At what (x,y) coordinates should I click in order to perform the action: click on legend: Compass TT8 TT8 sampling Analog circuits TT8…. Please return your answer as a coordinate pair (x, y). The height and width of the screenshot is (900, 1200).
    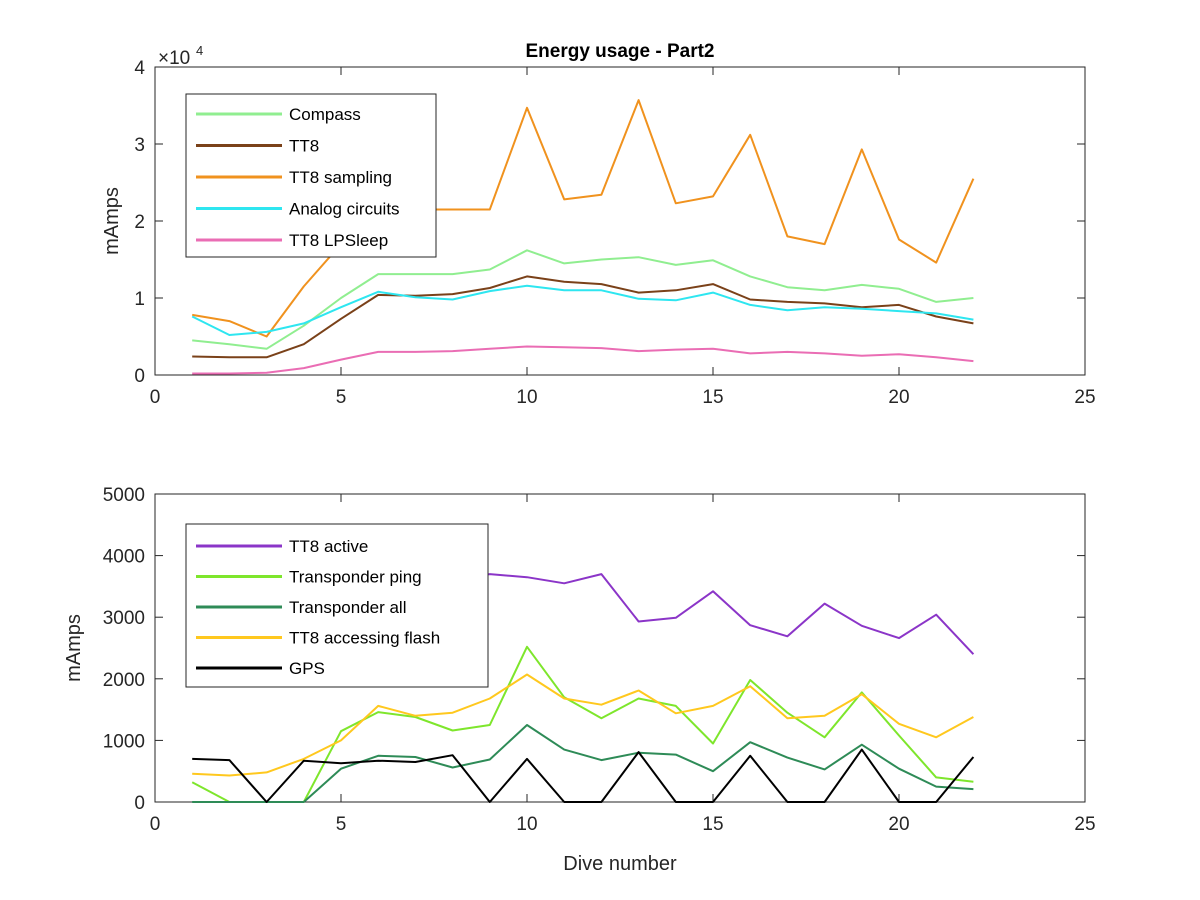
    Looking at the image, I should click on (311, 175).